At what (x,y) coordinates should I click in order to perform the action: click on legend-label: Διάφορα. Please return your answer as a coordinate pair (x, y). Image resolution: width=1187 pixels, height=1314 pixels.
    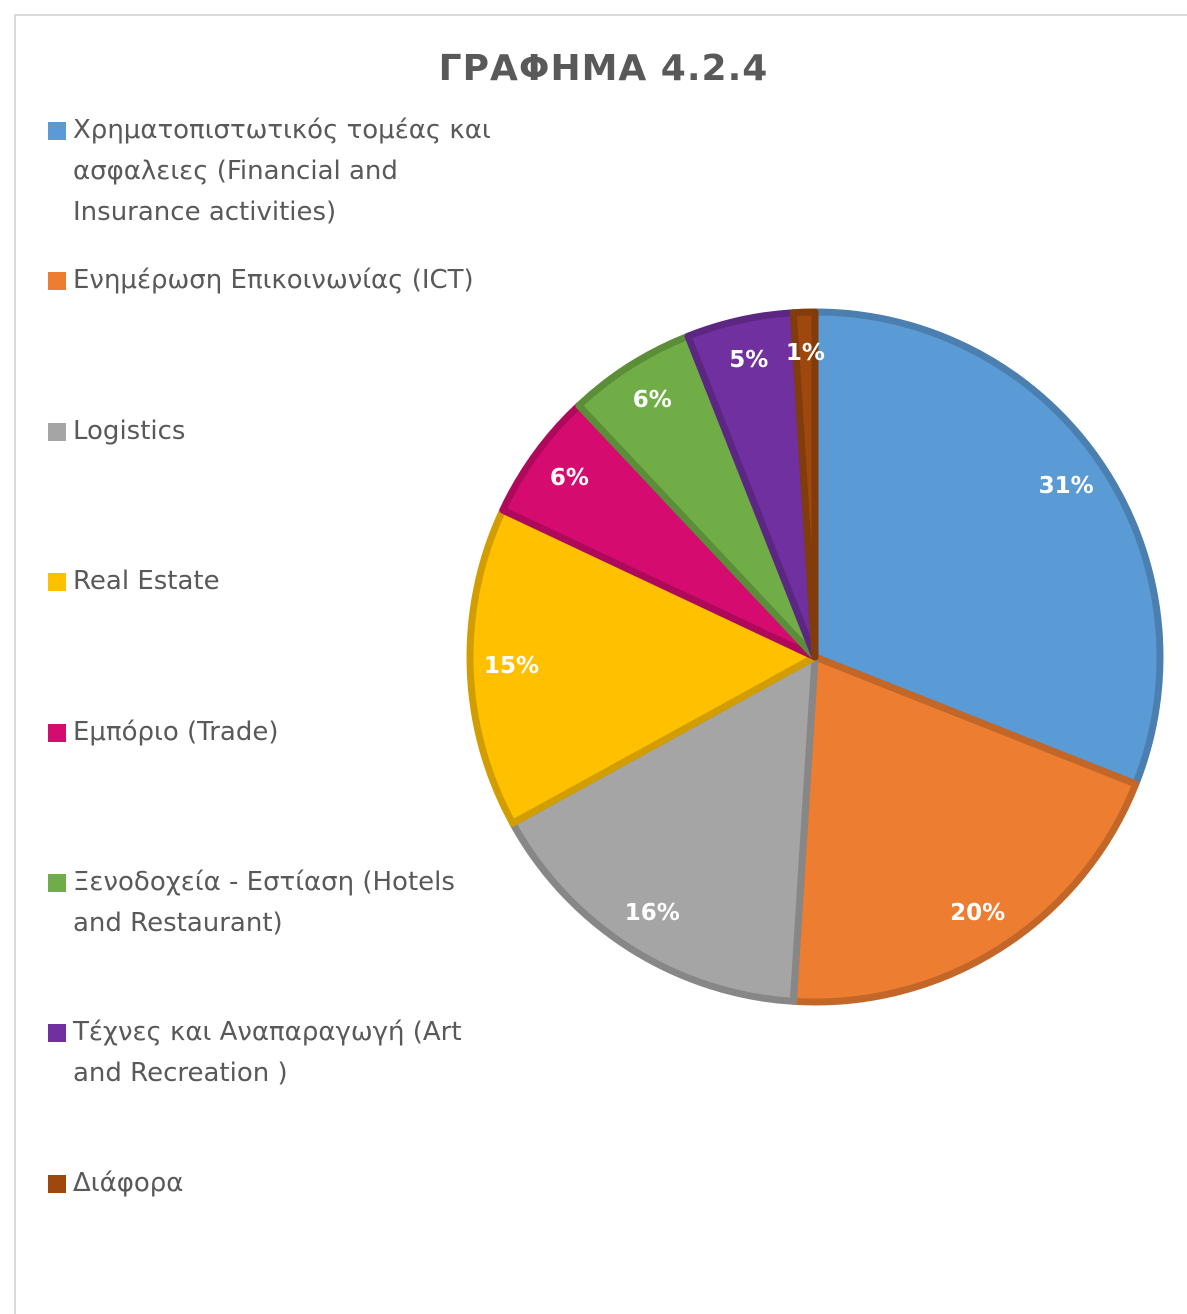
    Looking at the image, I should click on (128, 1182).